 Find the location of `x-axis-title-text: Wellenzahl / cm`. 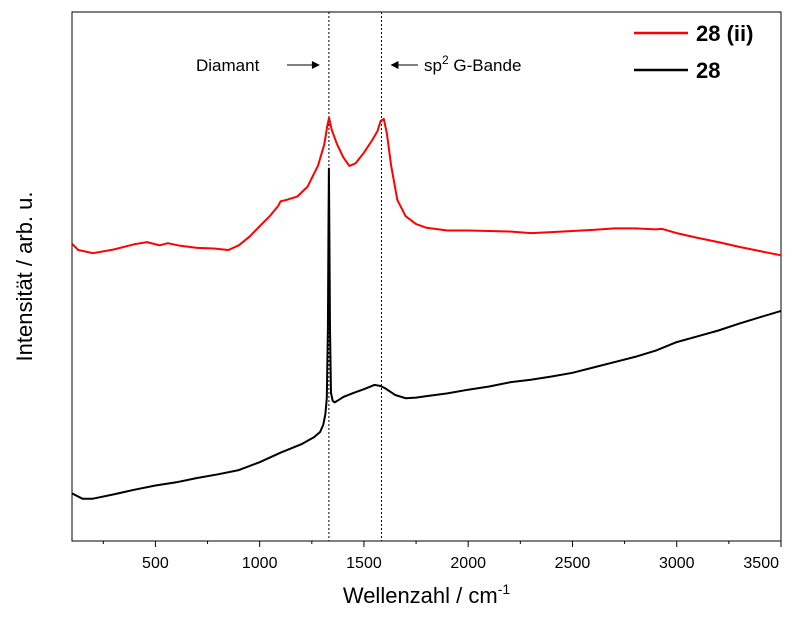

x-axis-title-text: Wellenzahl / cm is located at coordinates (420, 595).